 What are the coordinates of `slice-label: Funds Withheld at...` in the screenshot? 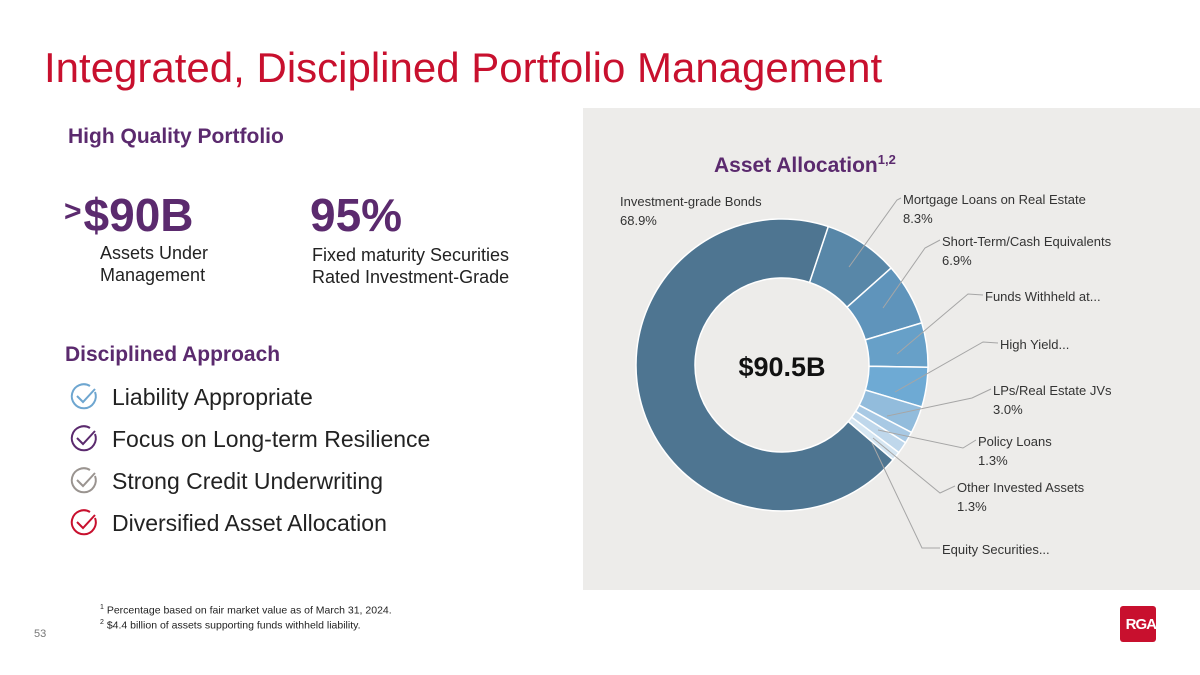 It's located at (1043, 296).